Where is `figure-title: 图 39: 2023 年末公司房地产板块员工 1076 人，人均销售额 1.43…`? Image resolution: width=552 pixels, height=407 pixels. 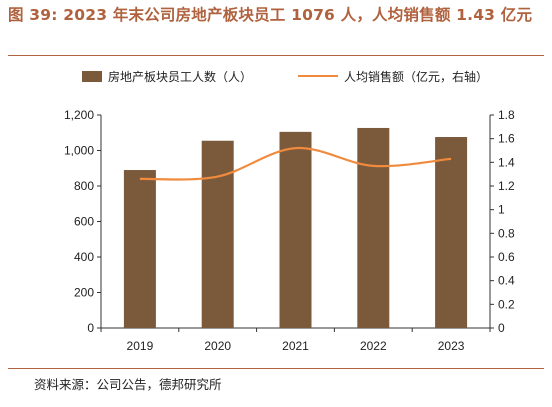
figure-title: 图 39: 2023 年末公司房地产板块员工 1076 人，人均销售额 1.43… is located at coordinates (270, 15).